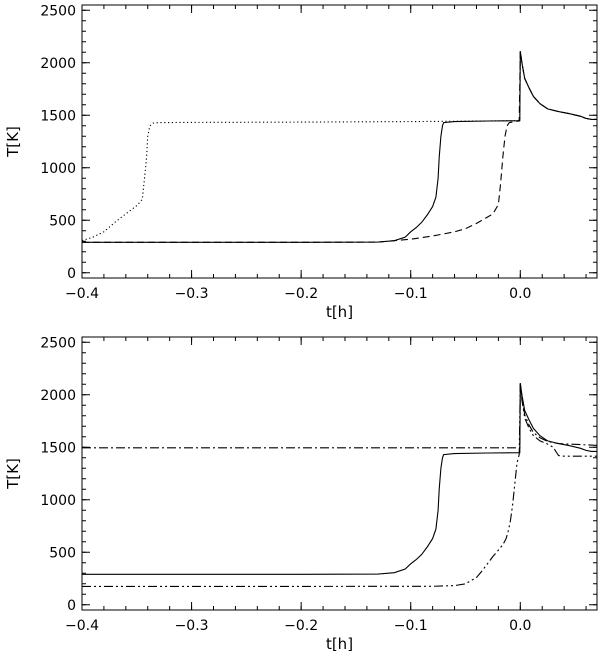 This screenshot has width=600, height=657. What do you see at coordinates (340, 416) in the screenshot?
I see `bottom-series-line-dash-dot` at bounding box center [340, 416].